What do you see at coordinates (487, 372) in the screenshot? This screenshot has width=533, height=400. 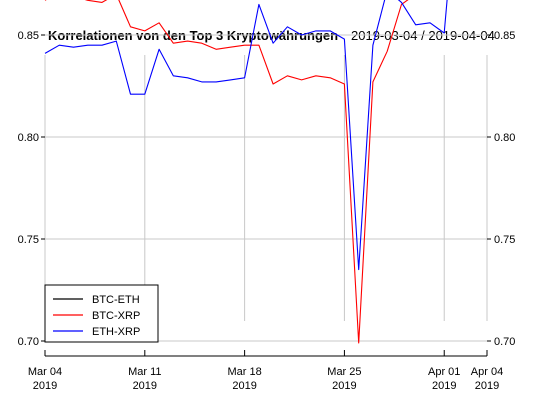 I see `x-tick-label-date: Apr 04` at bounding box center [487, 372].